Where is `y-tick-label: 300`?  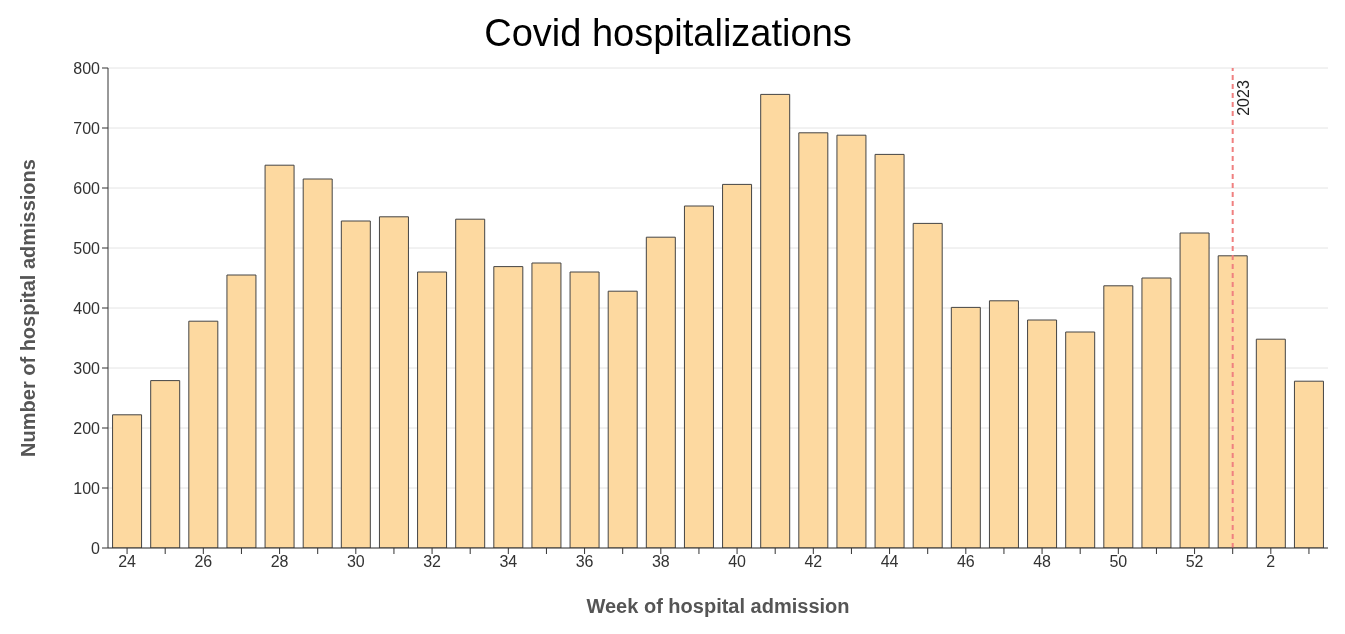 y-tick-label: 300 is located at coordinates (87, 368).